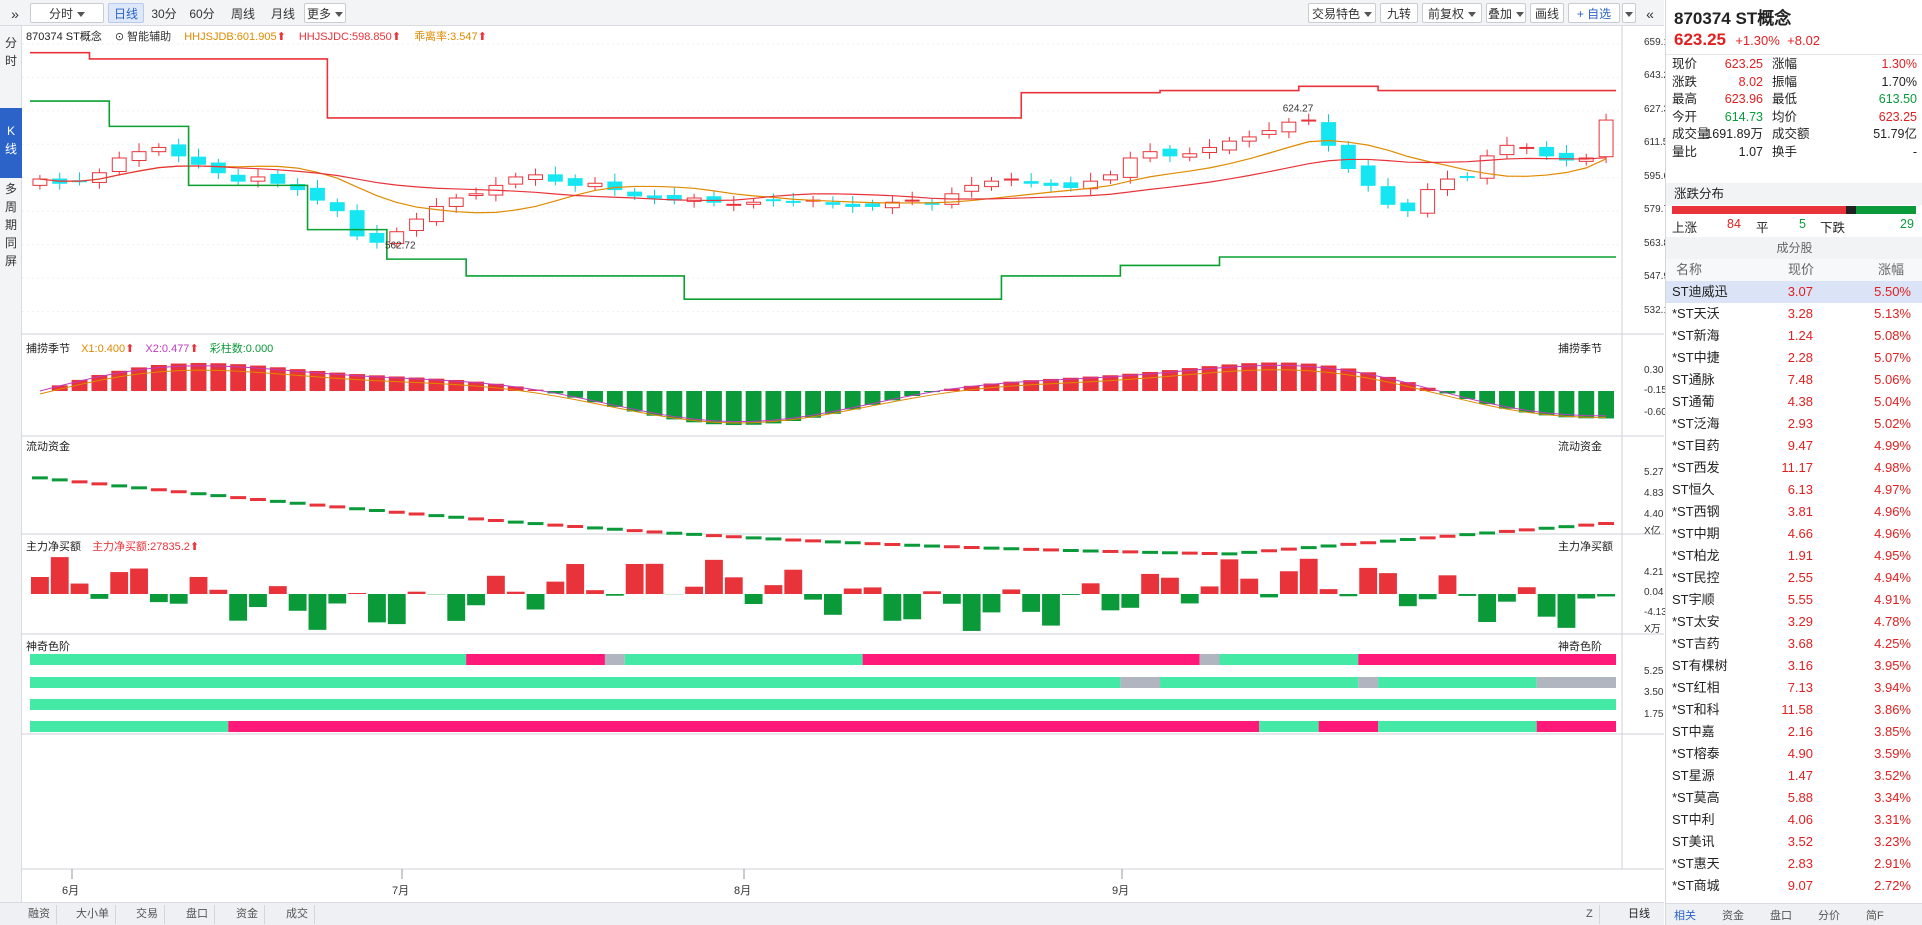 This screenshot has height=925, width=1922. I want to click on const-title: 成分股, so click(1794, 248).